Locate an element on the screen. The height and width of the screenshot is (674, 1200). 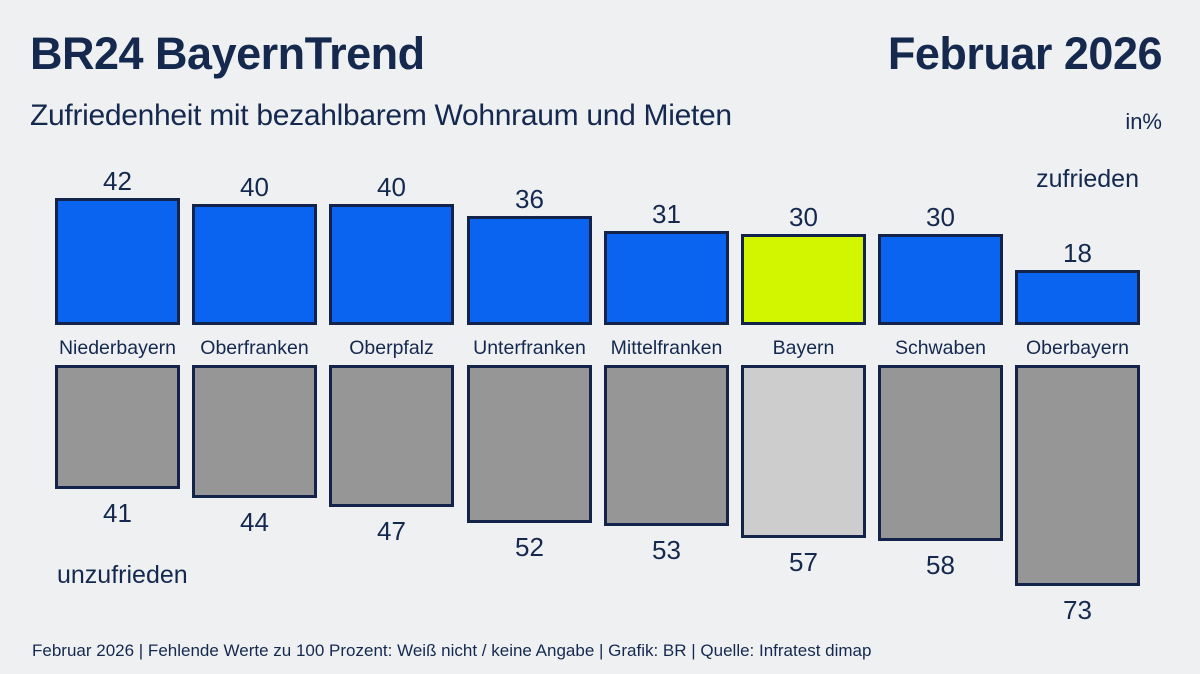
satisfied-bar-oberbayern is located at coordinates (1077, 297).